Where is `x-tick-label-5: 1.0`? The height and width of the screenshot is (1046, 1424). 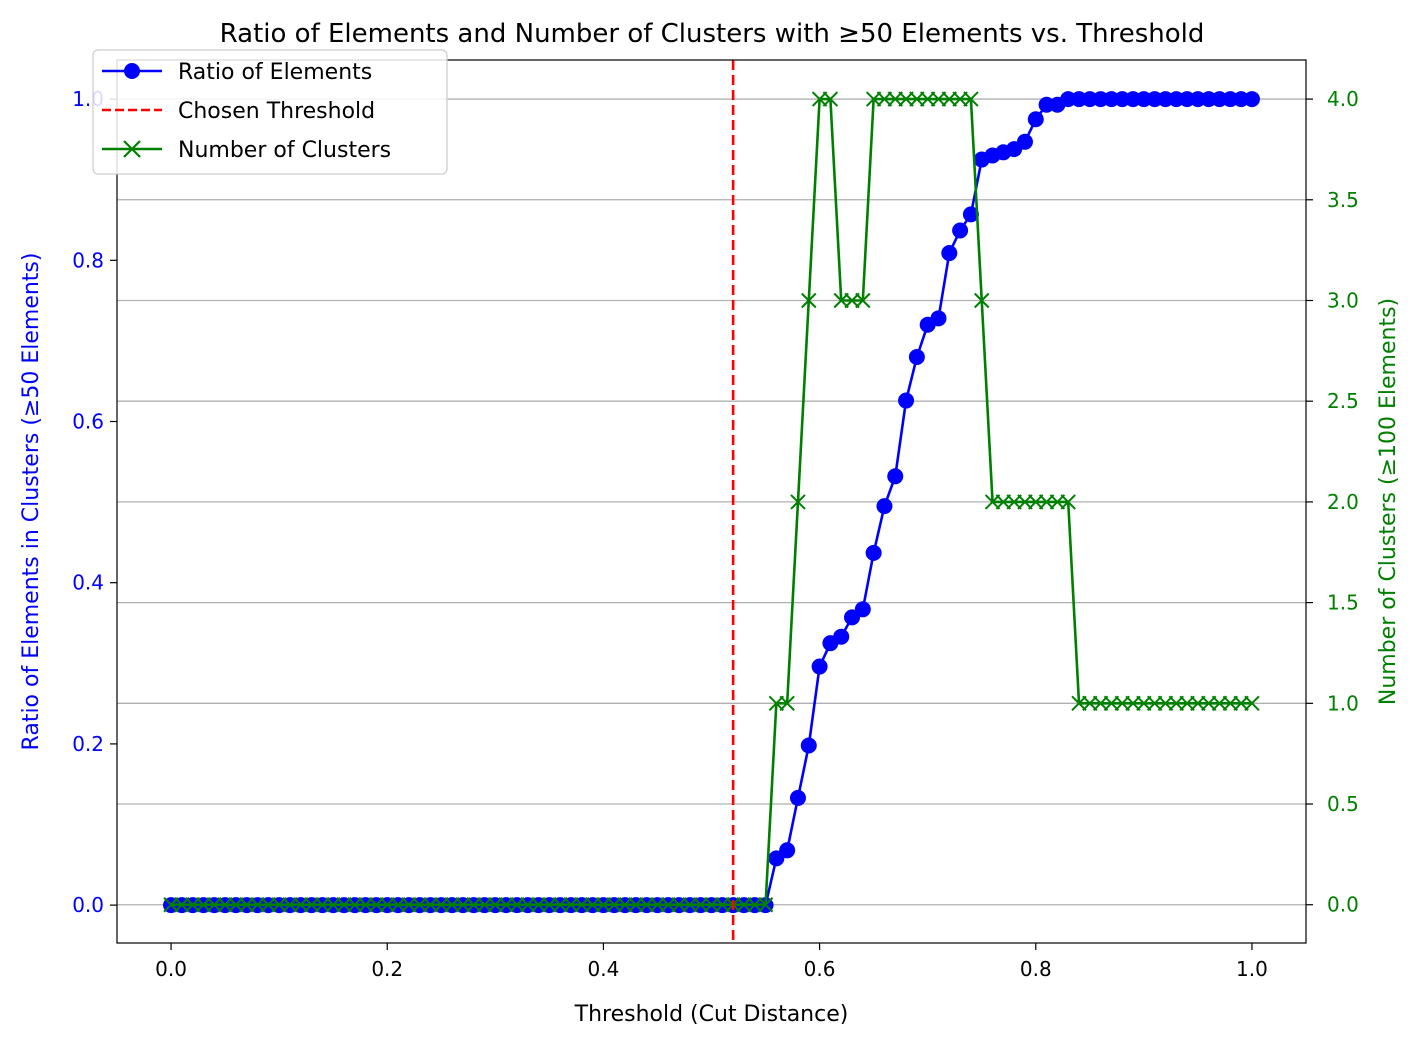 x-tick-label-5: 1.0 is located at coordinates (1252, 969).